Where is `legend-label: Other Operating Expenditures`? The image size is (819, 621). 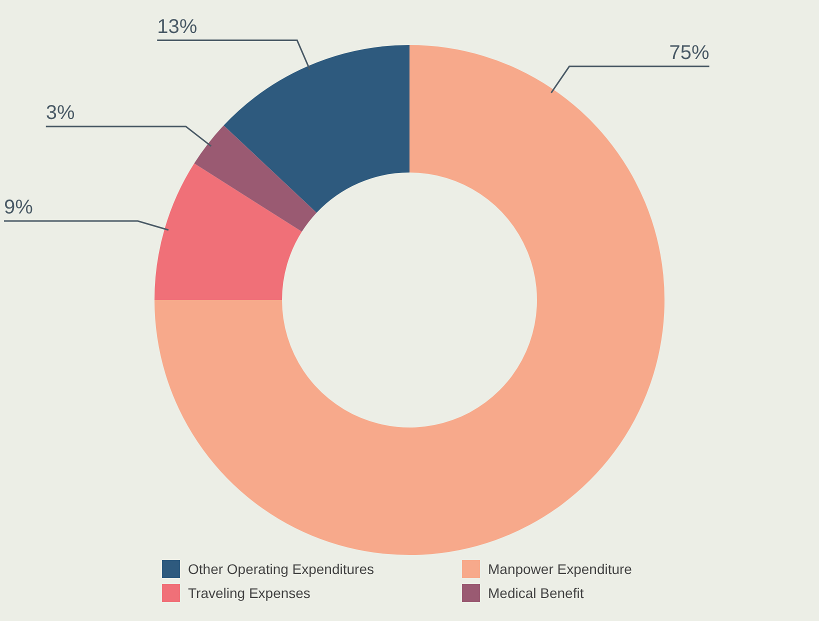
legend-label: Other Operating Expenditures is located at coordinates (281, 569).